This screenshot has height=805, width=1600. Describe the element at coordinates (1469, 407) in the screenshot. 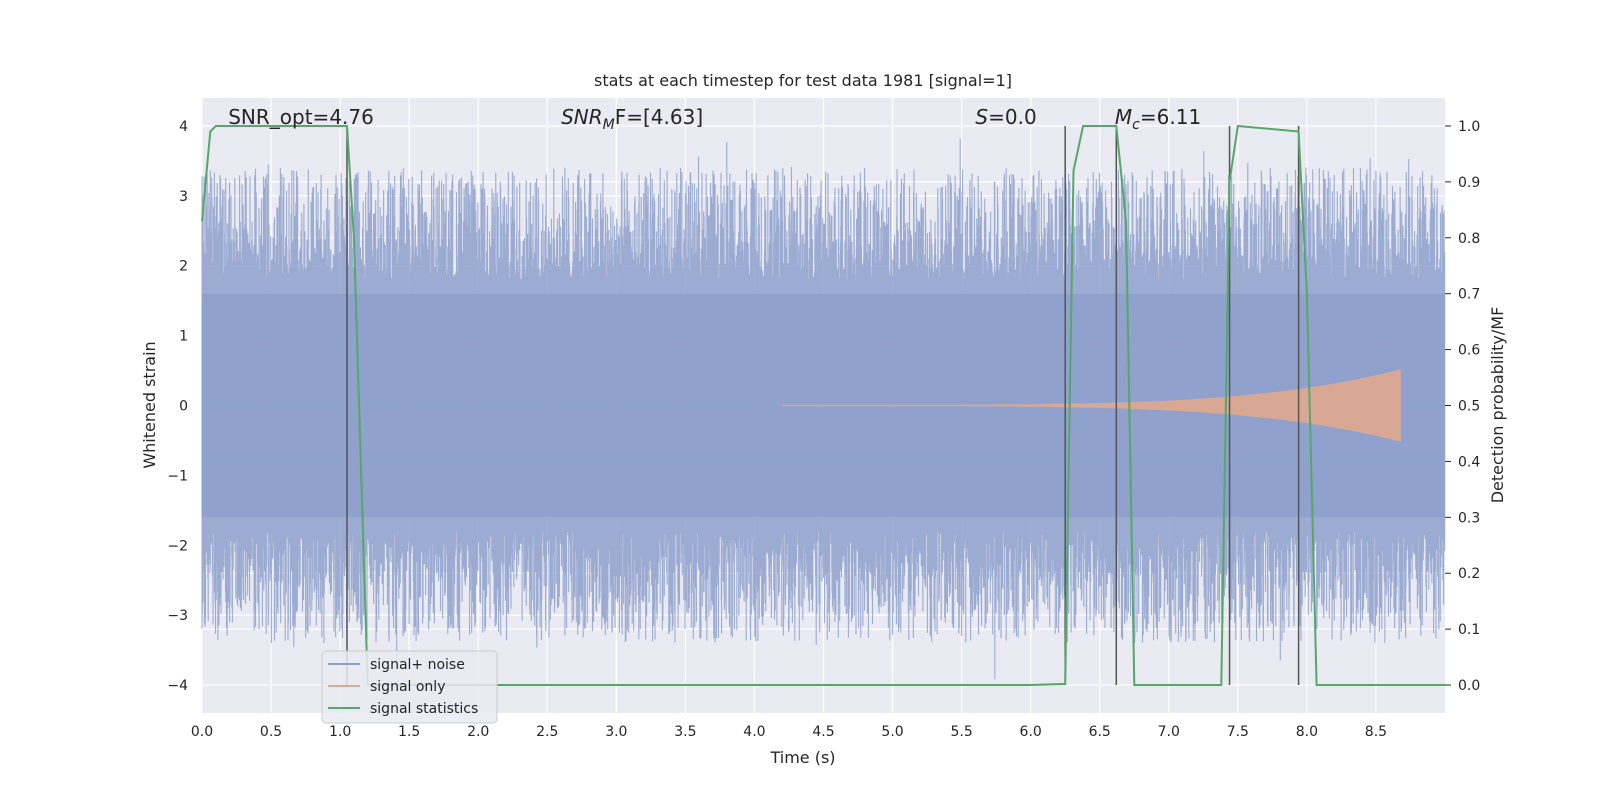

I see `y-right-tick-label-5: 0.5` at that location.